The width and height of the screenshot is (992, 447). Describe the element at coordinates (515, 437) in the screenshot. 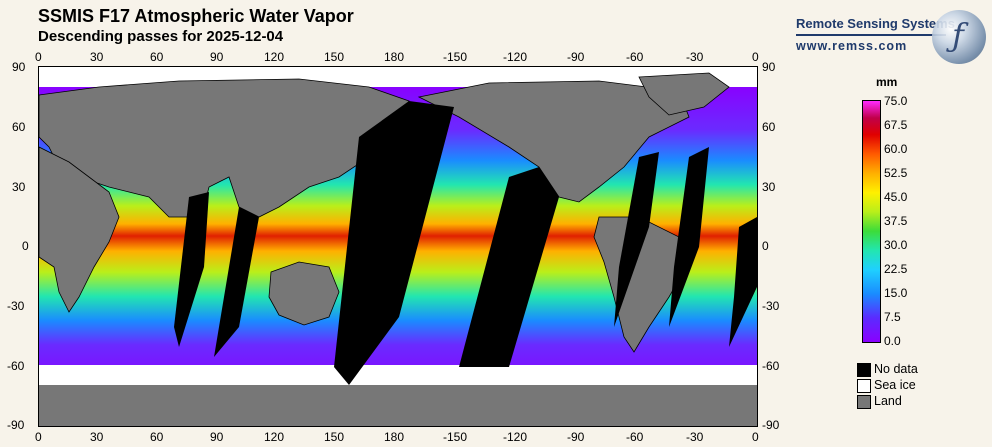

I see `bottom-lon-tick: -120` at that location.